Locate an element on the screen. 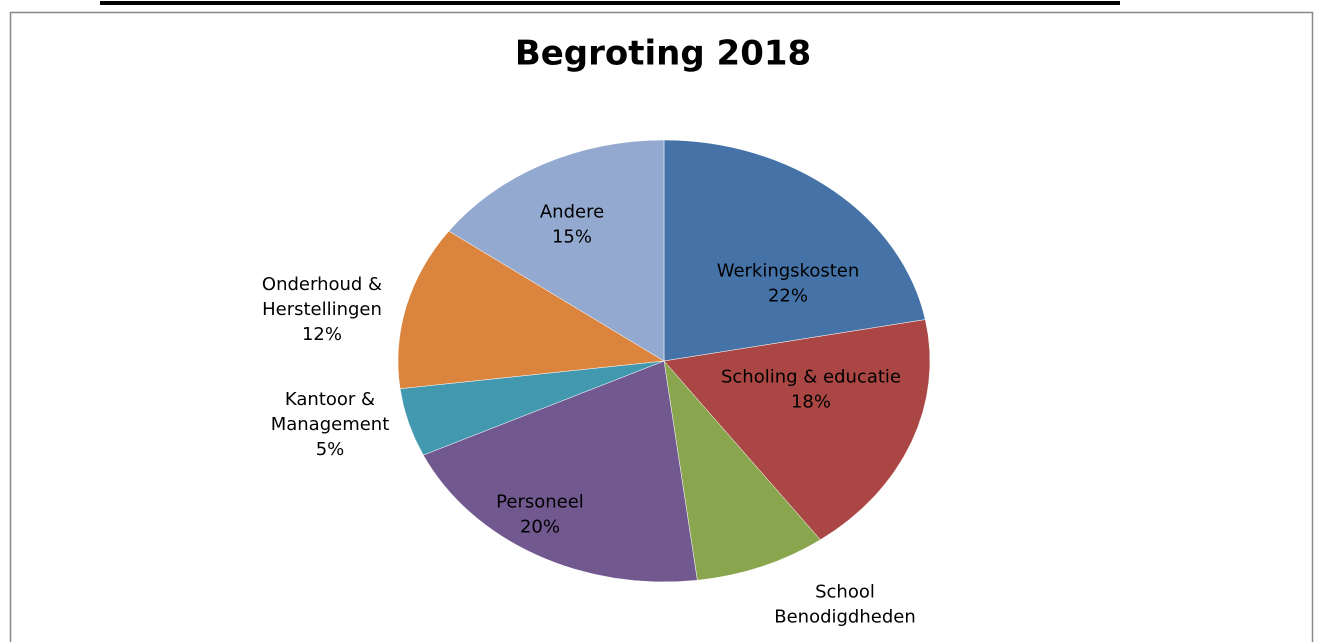 The height and width of the screenshot is (642, 1323). category-label: Management is located at coordinates (330, 424).